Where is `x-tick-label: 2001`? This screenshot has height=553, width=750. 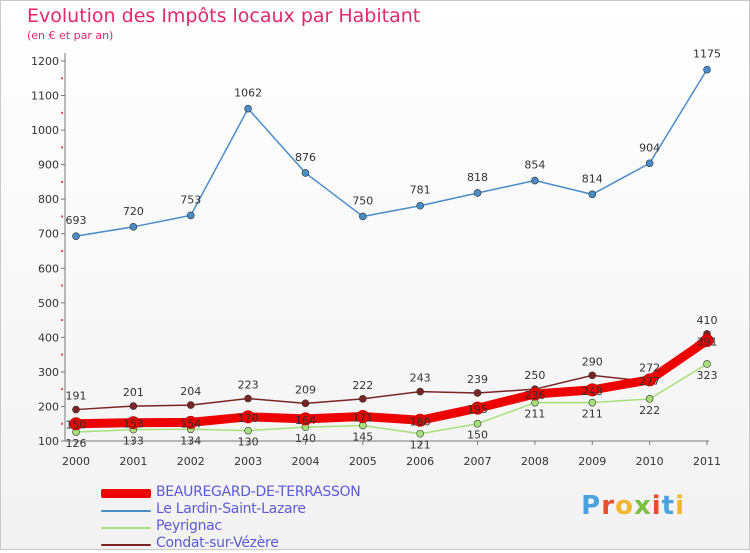 x-tick-label: 2001 is located at coordinates (133, 461).